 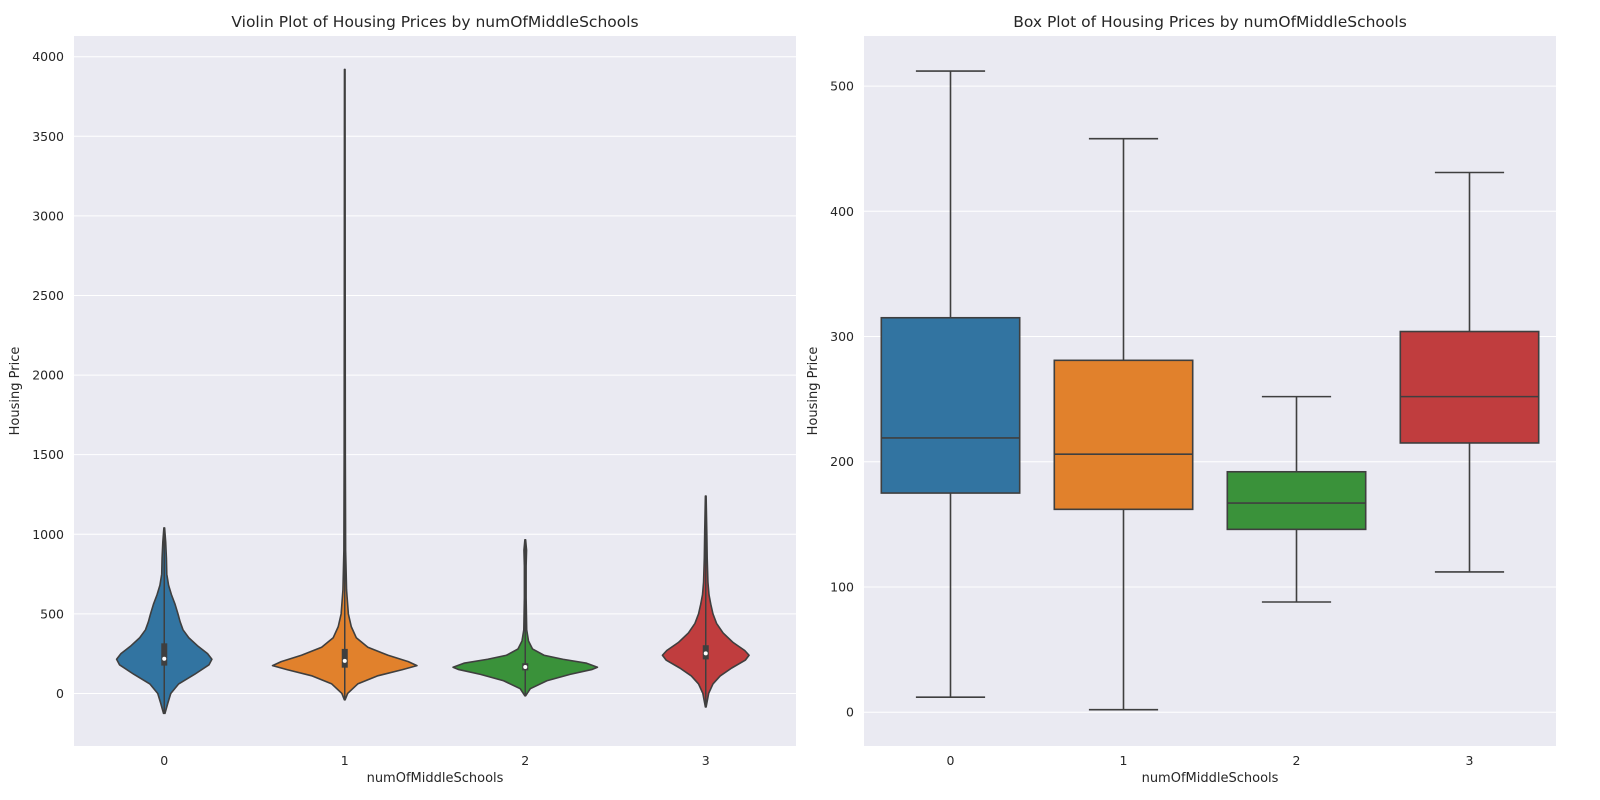 What do you see at coordinates (842, 336) in the screenshot?
I see `y-tick-label: 300` at bounding box center [842, 336].